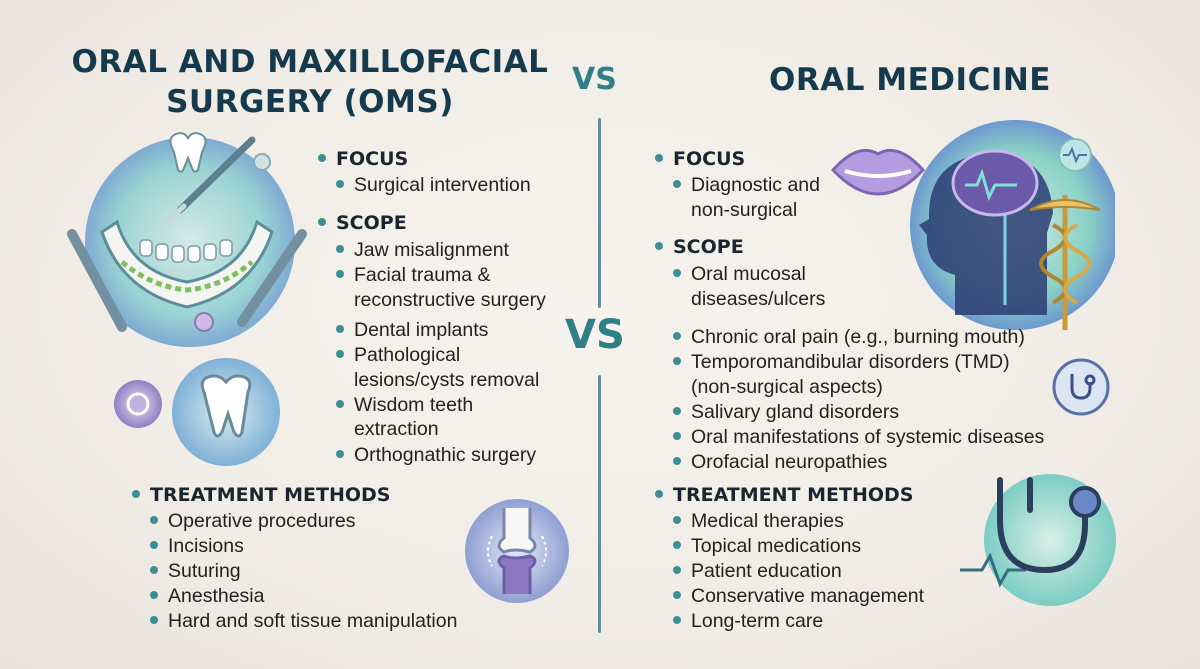 The image size is (1200, 669). Describe the element at coordinates (758, 299) in the screenshot. I see `list-item-text: diseases/ulcers` at that location.